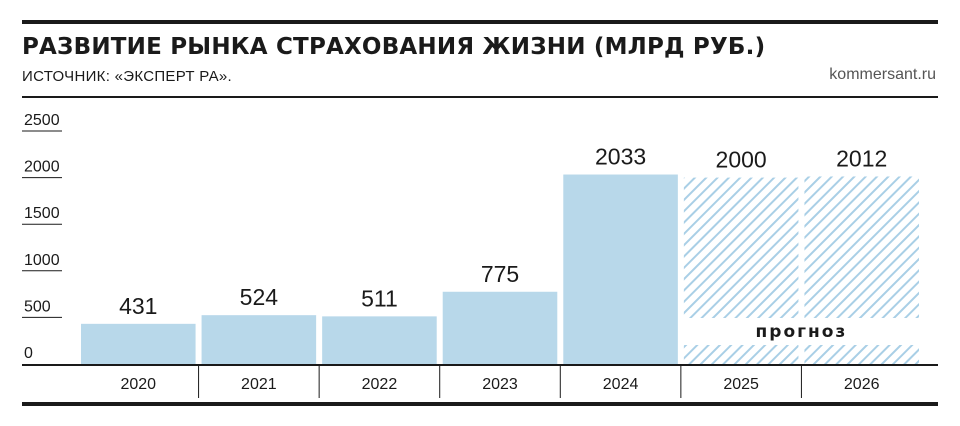 The width and height of the screenshot is (960, 426). What do you see at coordinates (862, 384) in the screenshot?
I see `x-tick-label: 2026` at bounding box center [862, 384].